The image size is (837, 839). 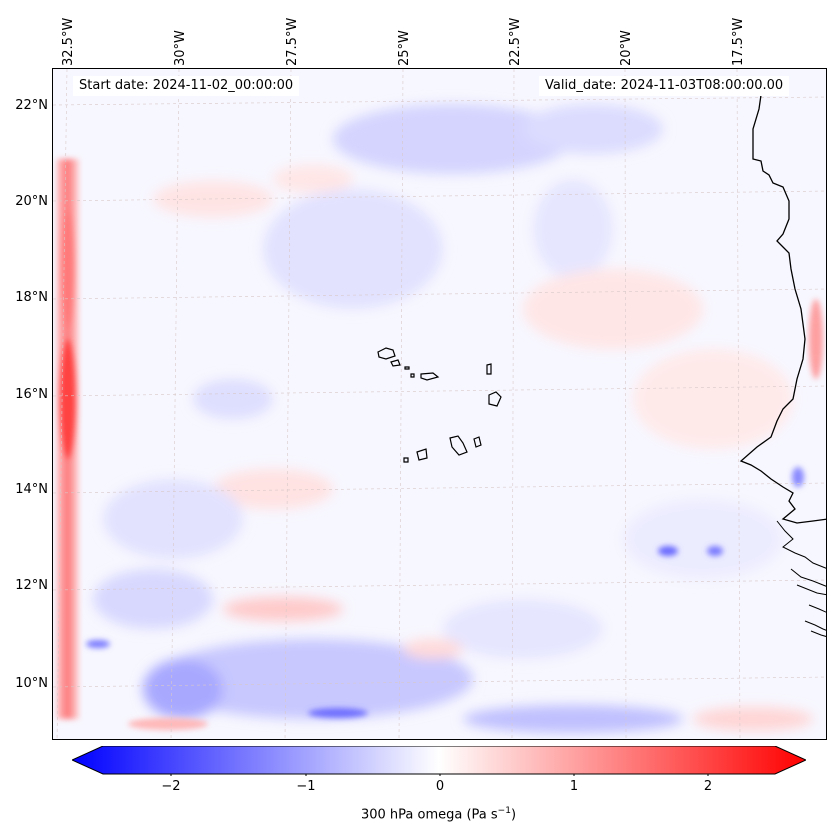 I want to click on lat-label-12n: 12°N, so click(x=31, y=585).